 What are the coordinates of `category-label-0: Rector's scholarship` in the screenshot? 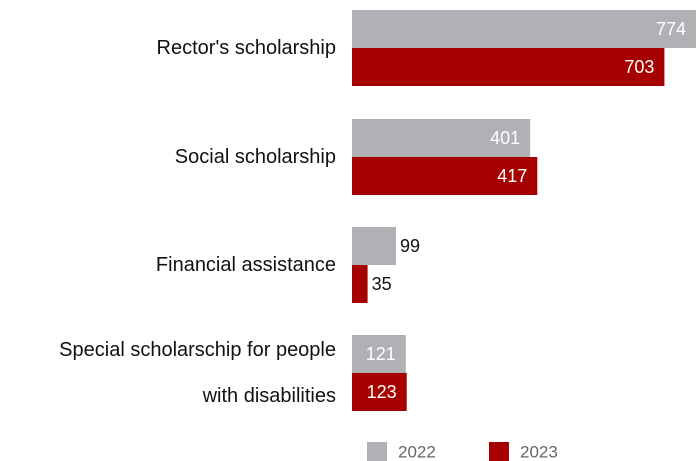 It's located at (246, 48).